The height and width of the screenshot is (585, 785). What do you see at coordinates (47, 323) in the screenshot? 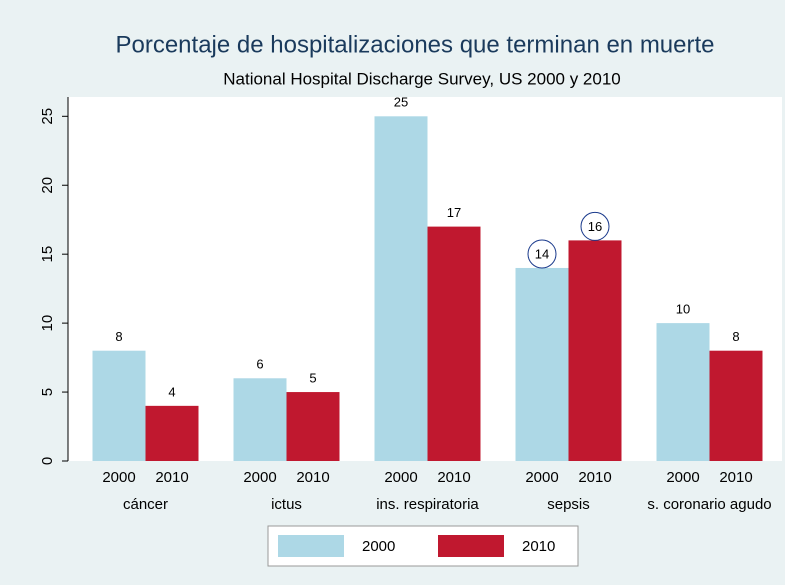
I see `y-tick-label: 10` at bounding box center [47, 323].